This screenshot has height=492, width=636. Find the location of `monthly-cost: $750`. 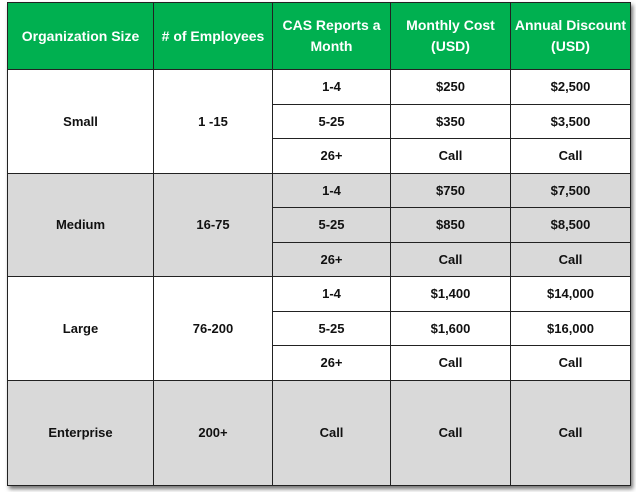

monthly-cost: $750 is located at coordinates (450, 190).